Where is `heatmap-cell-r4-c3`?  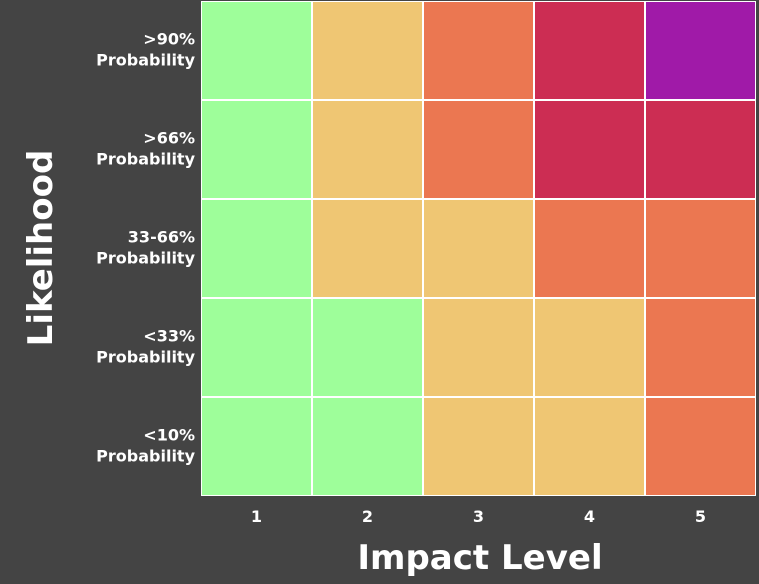 heatmap-cell-r4-c3 is located at coordinates (478, 347).